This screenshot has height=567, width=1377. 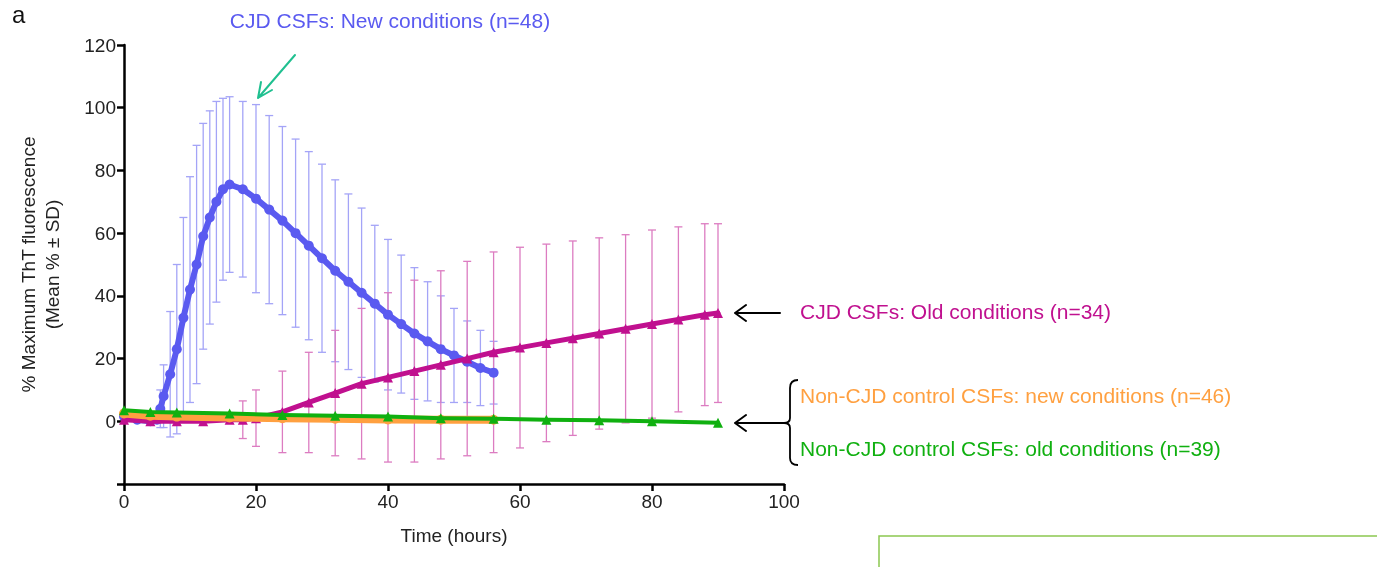 I want to click on text: CJD CSFs: New conditions (n=48), so click(x=390, y=20).